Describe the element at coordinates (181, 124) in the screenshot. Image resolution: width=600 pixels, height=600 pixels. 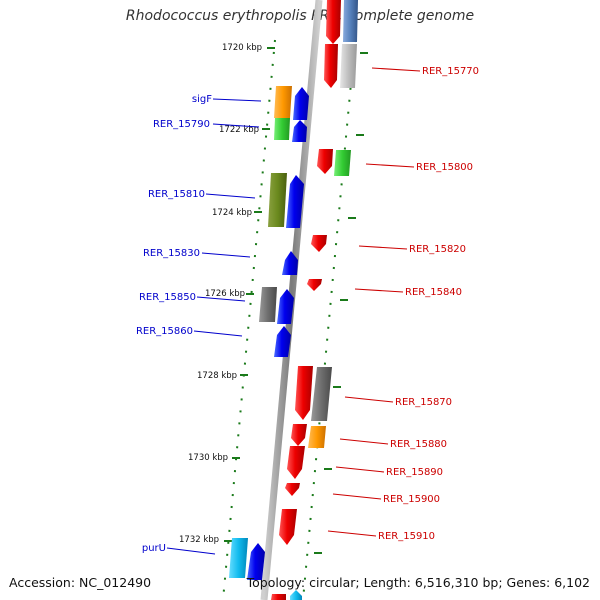
I see `gene-label-plus: RER_15790` at that location.